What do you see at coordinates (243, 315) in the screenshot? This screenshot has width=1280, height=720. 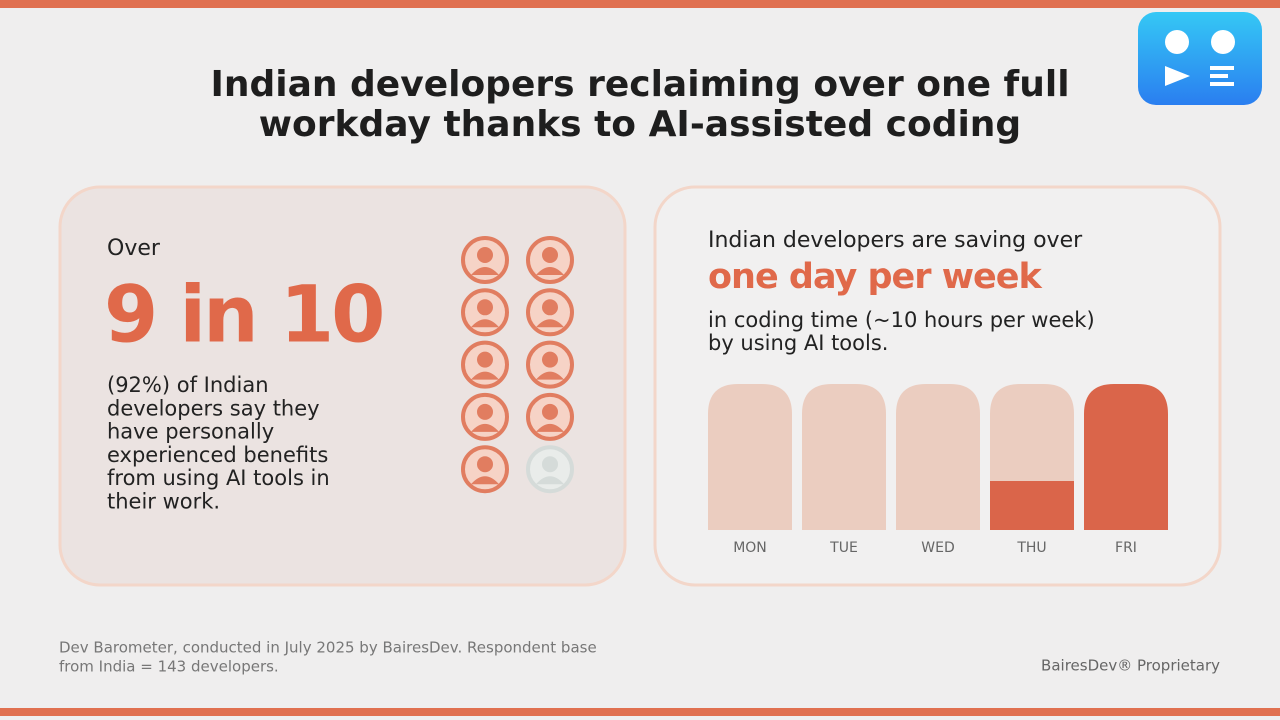 I see `left-headline: 9 in 10` at bounding box center [243, 315].